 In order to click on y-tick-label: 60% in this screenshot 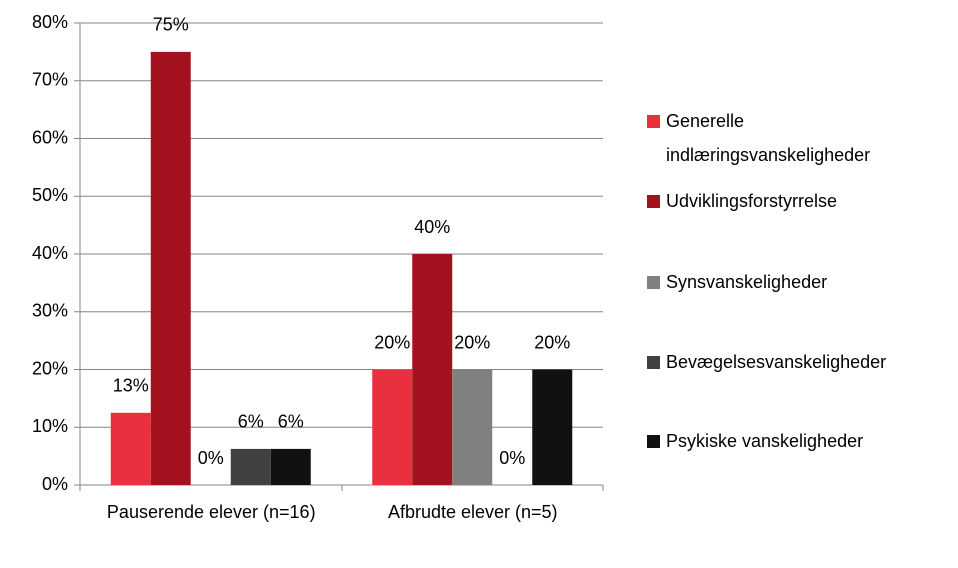, I will do `click(50, 137)`.